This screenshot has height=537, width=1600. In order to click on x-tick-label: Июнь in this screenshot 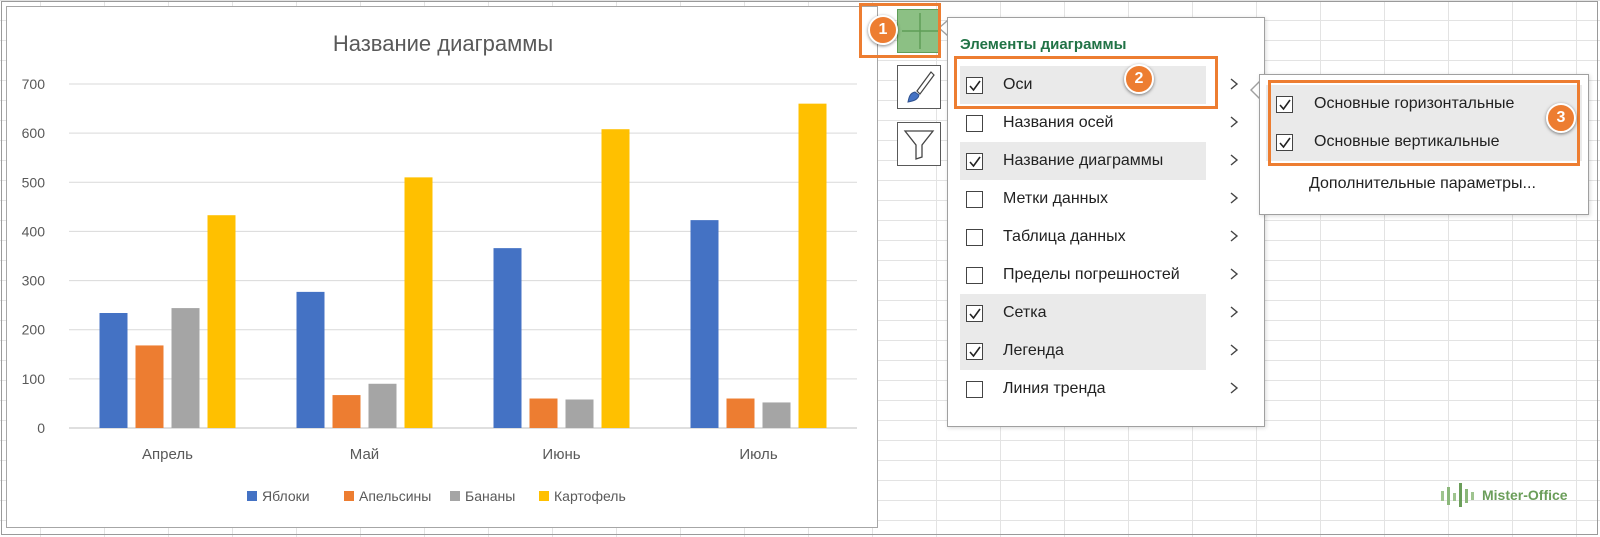, I will do `click(561, 454)`.